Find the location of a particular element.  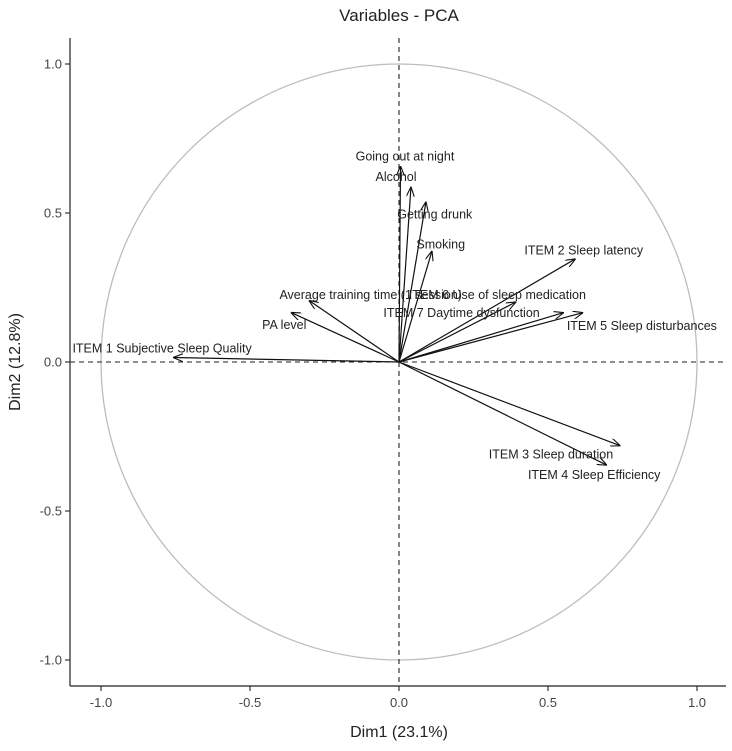

variable-label: ITEM 5 Sleep disturbances is located at coordinates (642, 326).